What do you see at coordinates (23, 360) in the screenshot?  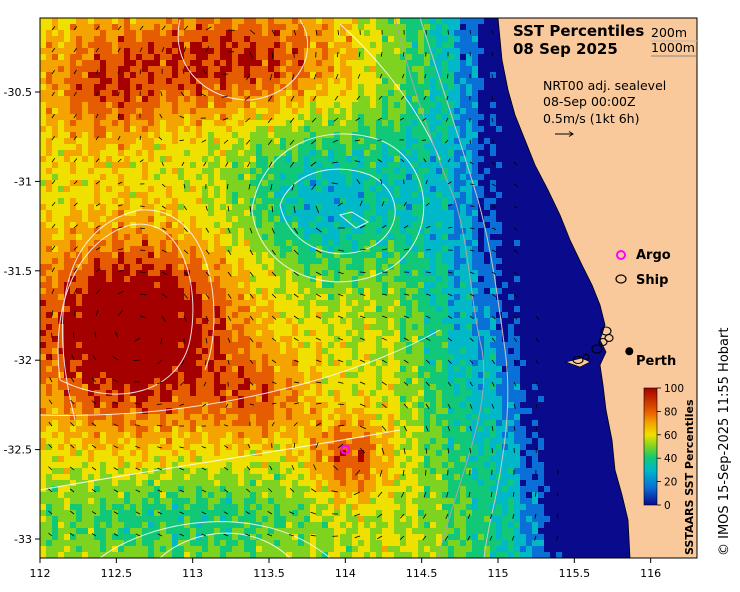 I see `y-tick-label: -32` at bounding box center [23, 360].